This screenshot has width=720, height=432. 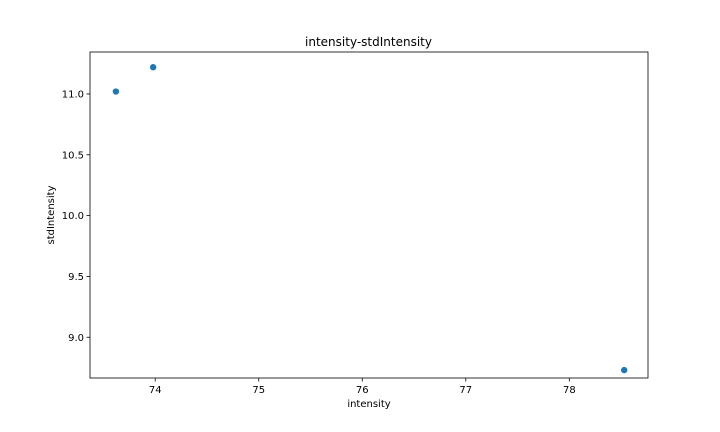 I want to click on x-tick-label: 74, so click(x=155, y=390).